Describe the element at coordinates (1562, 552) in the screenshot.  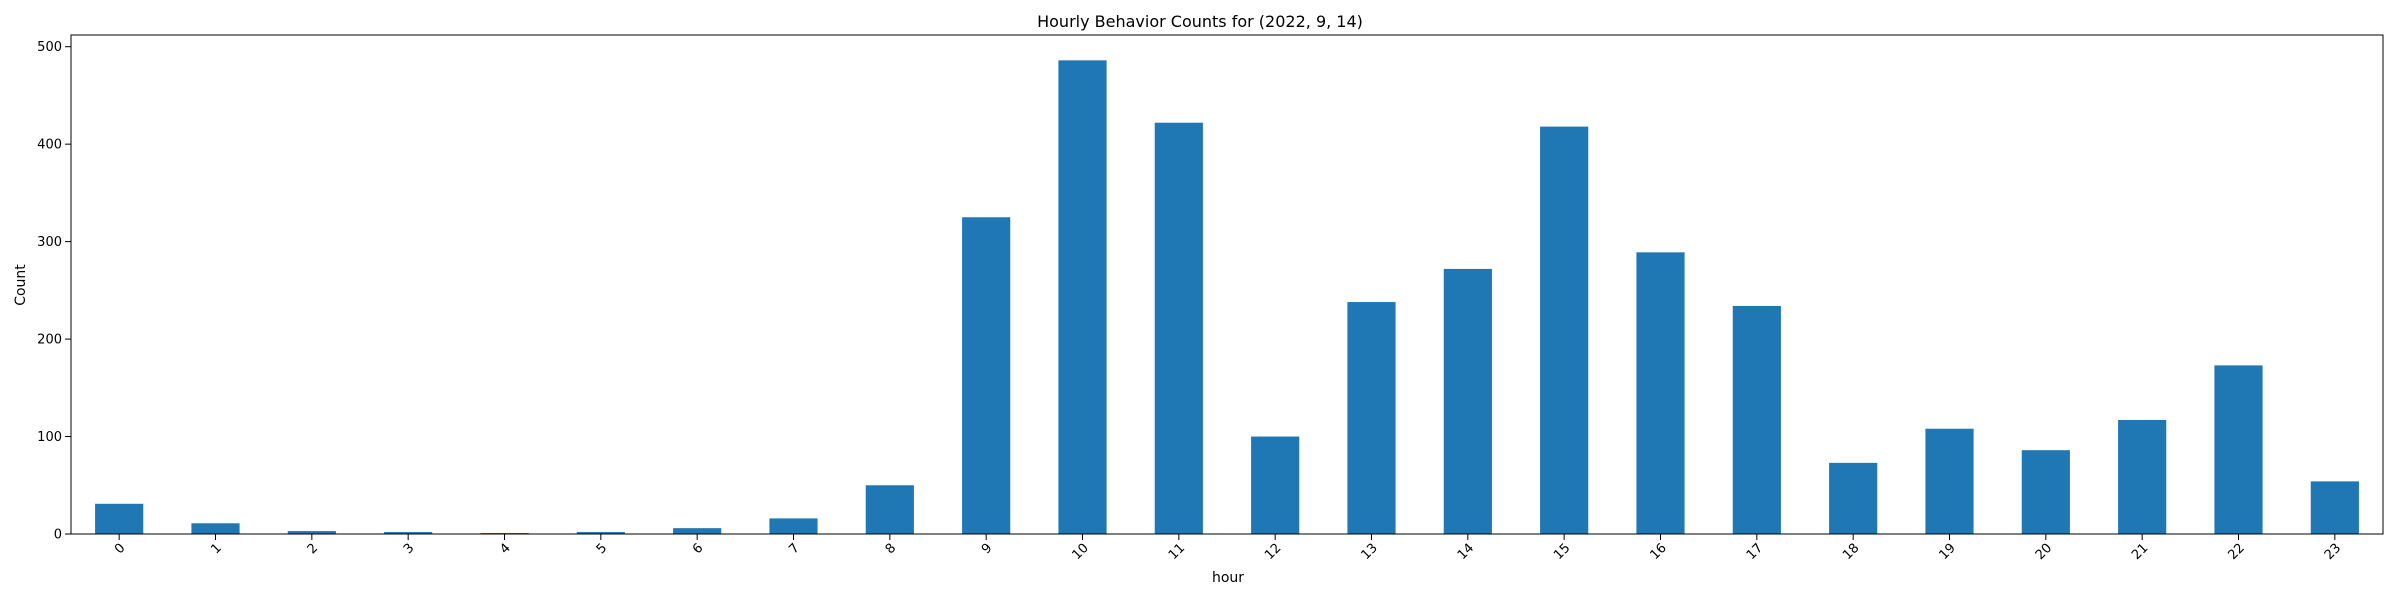
I see `x-tick-label: 15` at that location.